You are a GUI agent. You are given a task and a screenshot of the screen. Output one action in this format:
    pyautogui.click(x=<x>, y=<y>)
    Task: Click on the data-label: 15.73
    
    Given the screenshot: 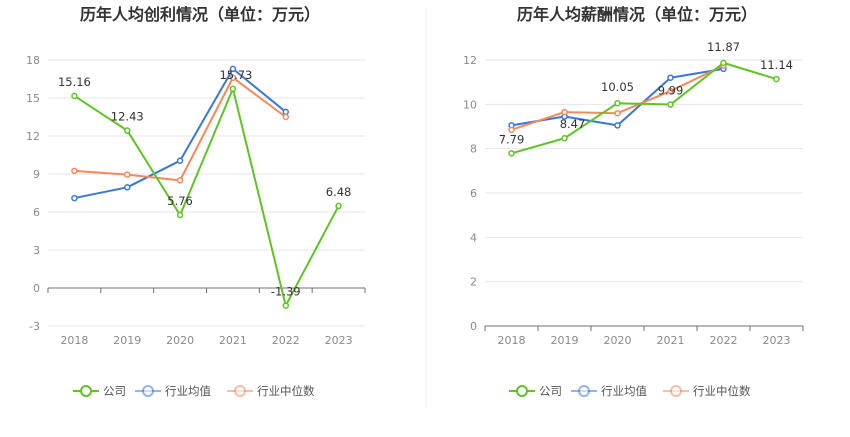 What is the action you would take?
    pyautogui.click(x=235, y=75)
    